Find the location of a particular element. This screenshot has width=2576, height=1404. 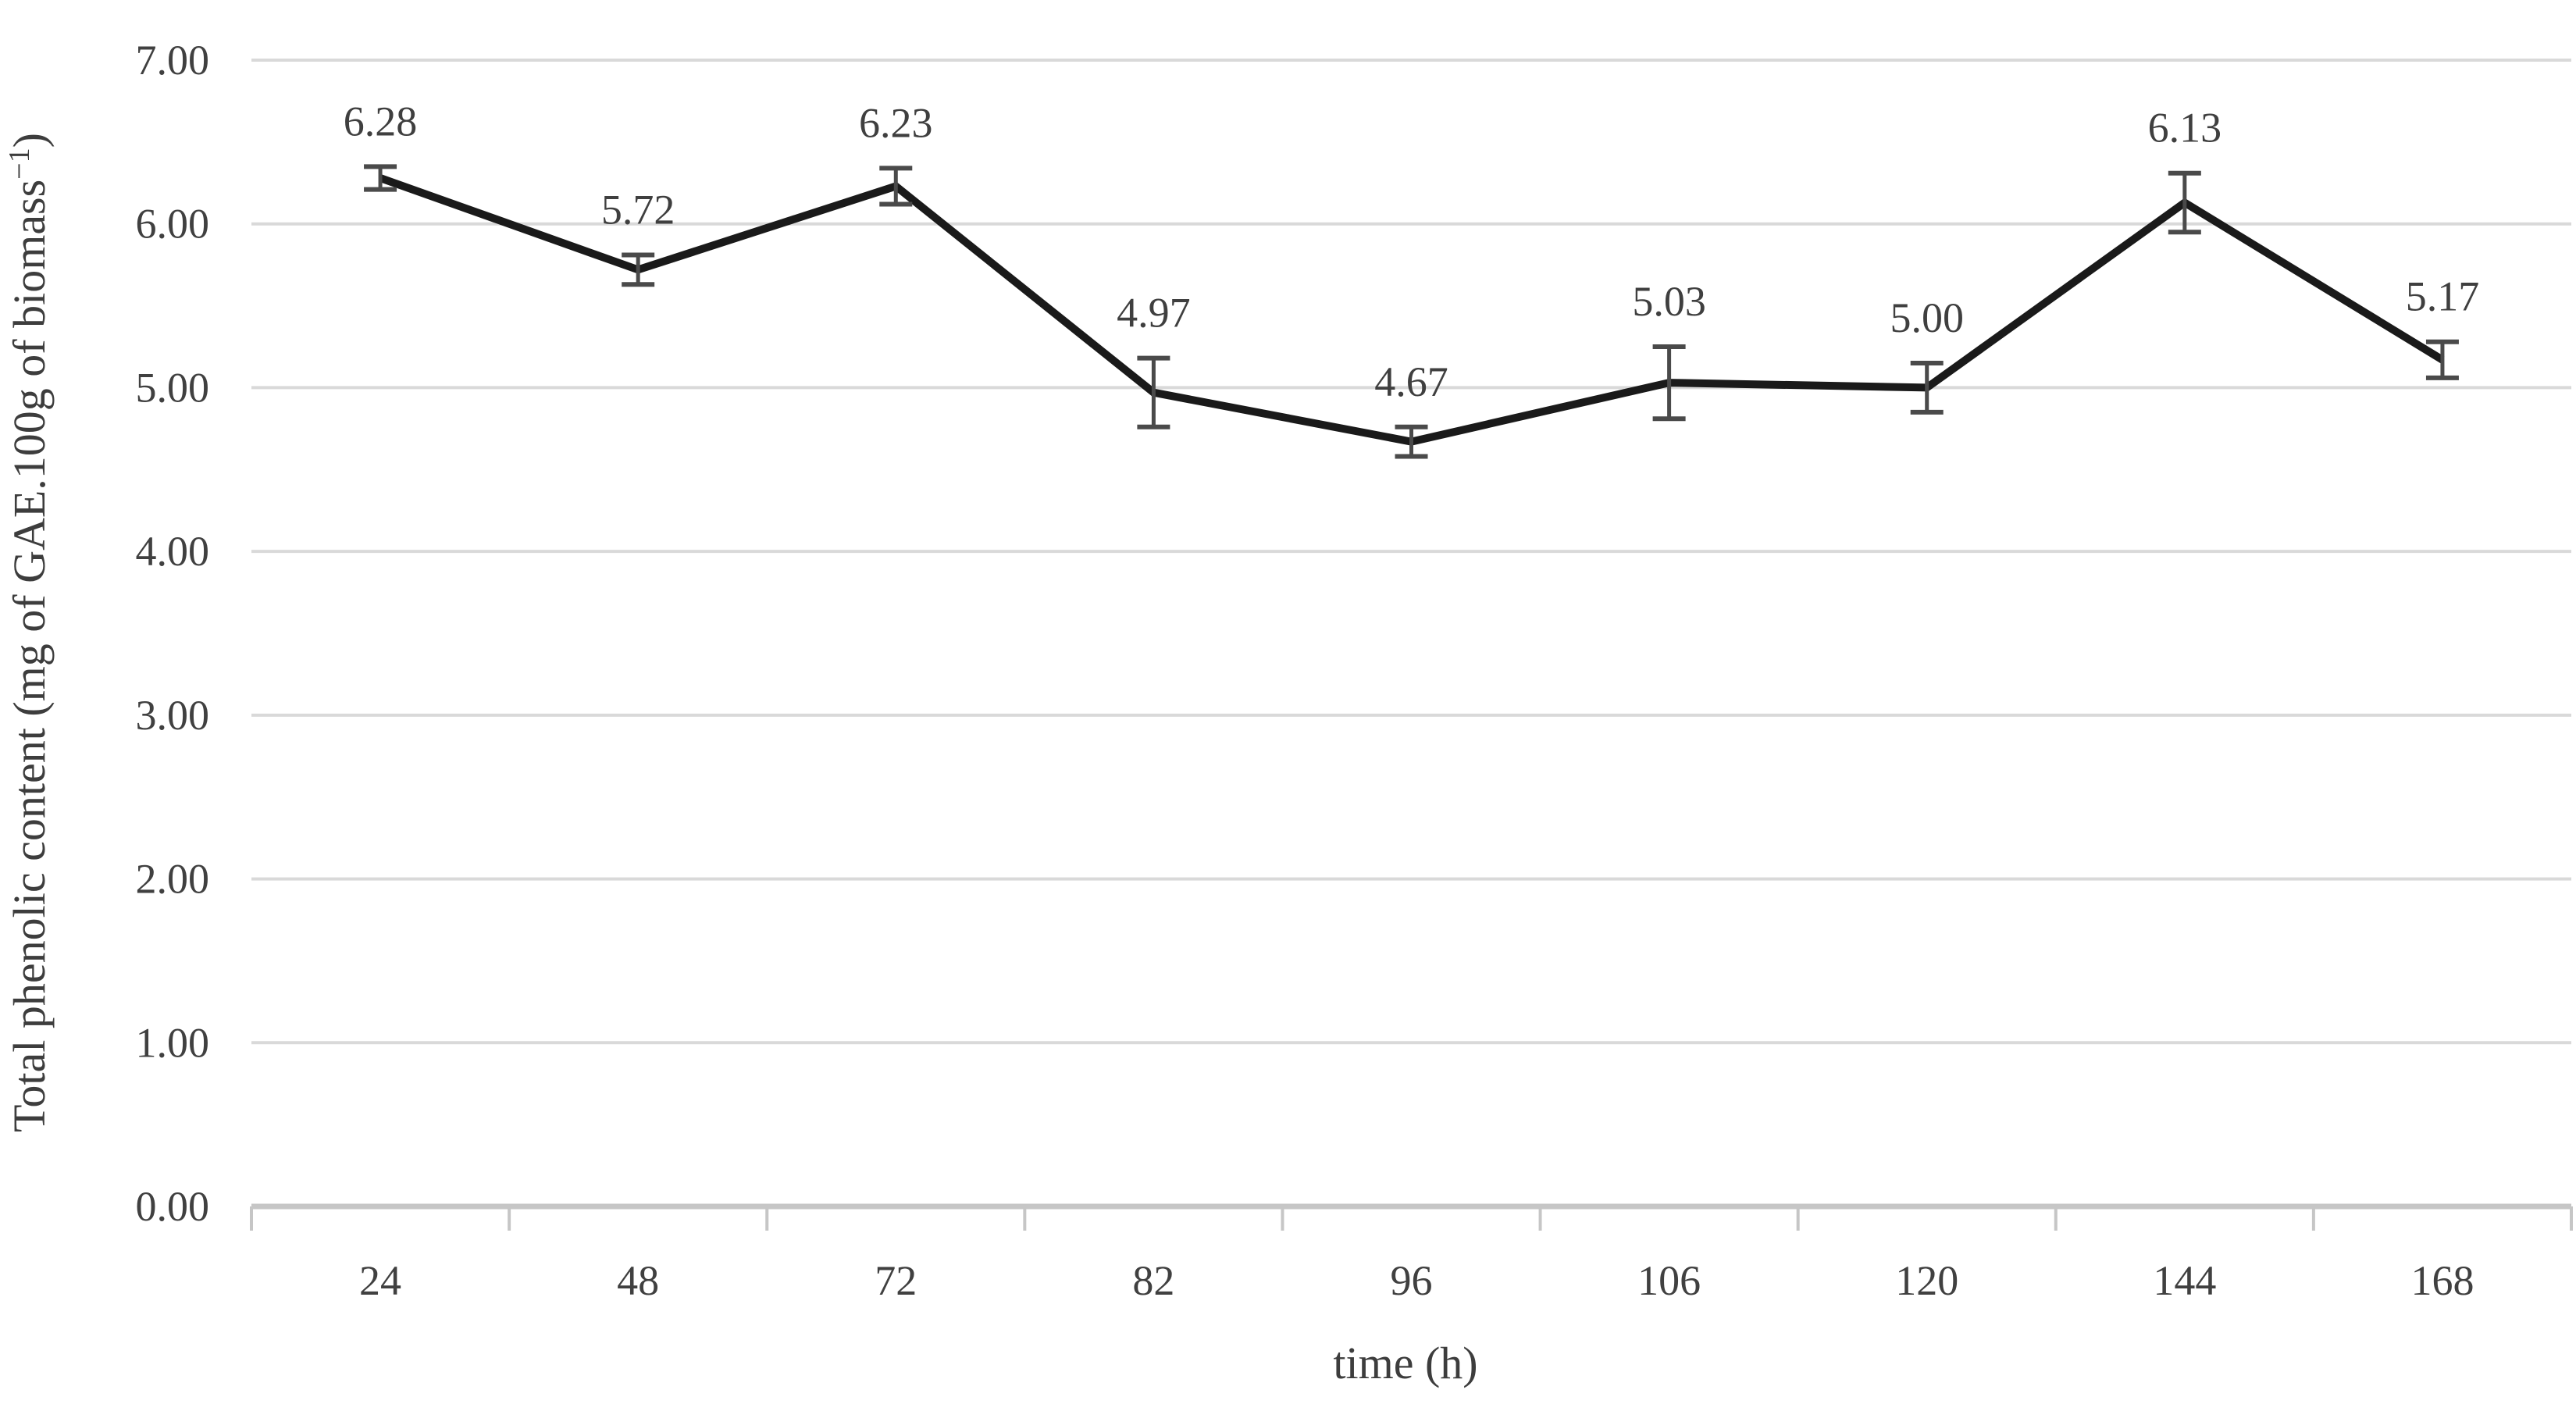

y-axis-tick-label: 3.00 is located at coordinates (173, 715).